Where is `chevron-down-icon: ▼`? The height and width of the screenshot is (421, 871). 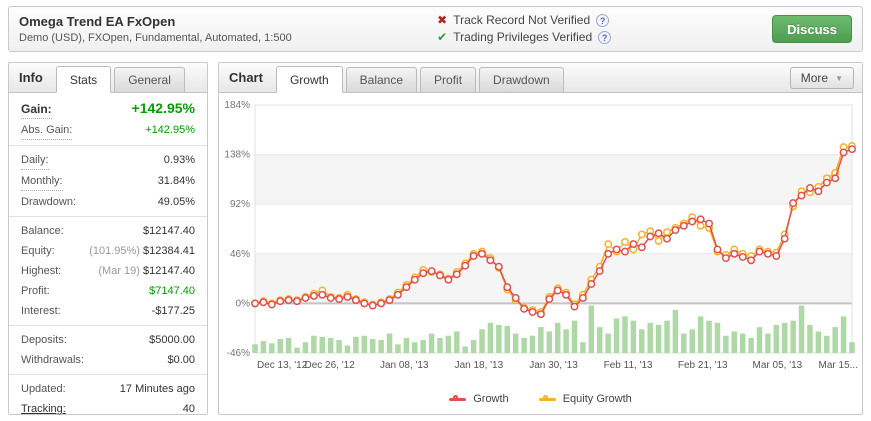 chevron-down-icon: ▼ is located at coordinates (839, 78).